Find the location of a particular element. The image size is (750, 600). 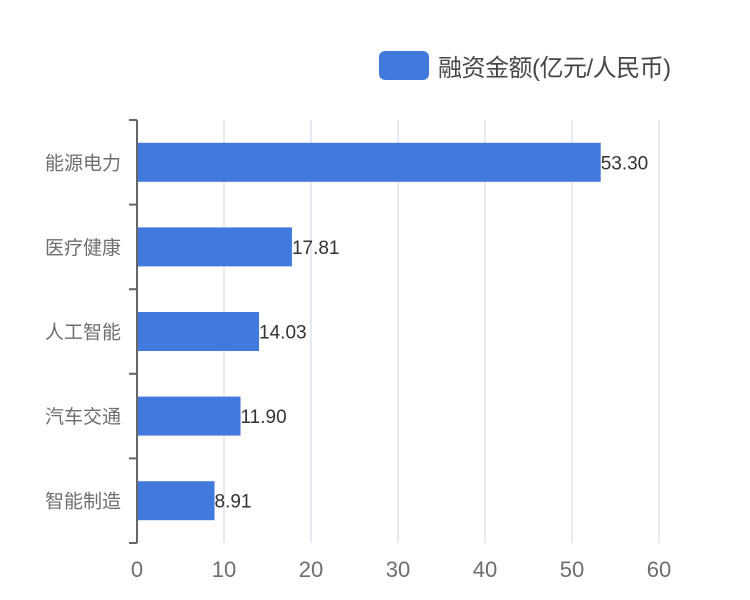

legend: 融资金额(亿元/人民币) is located at coordinates (525, 65).